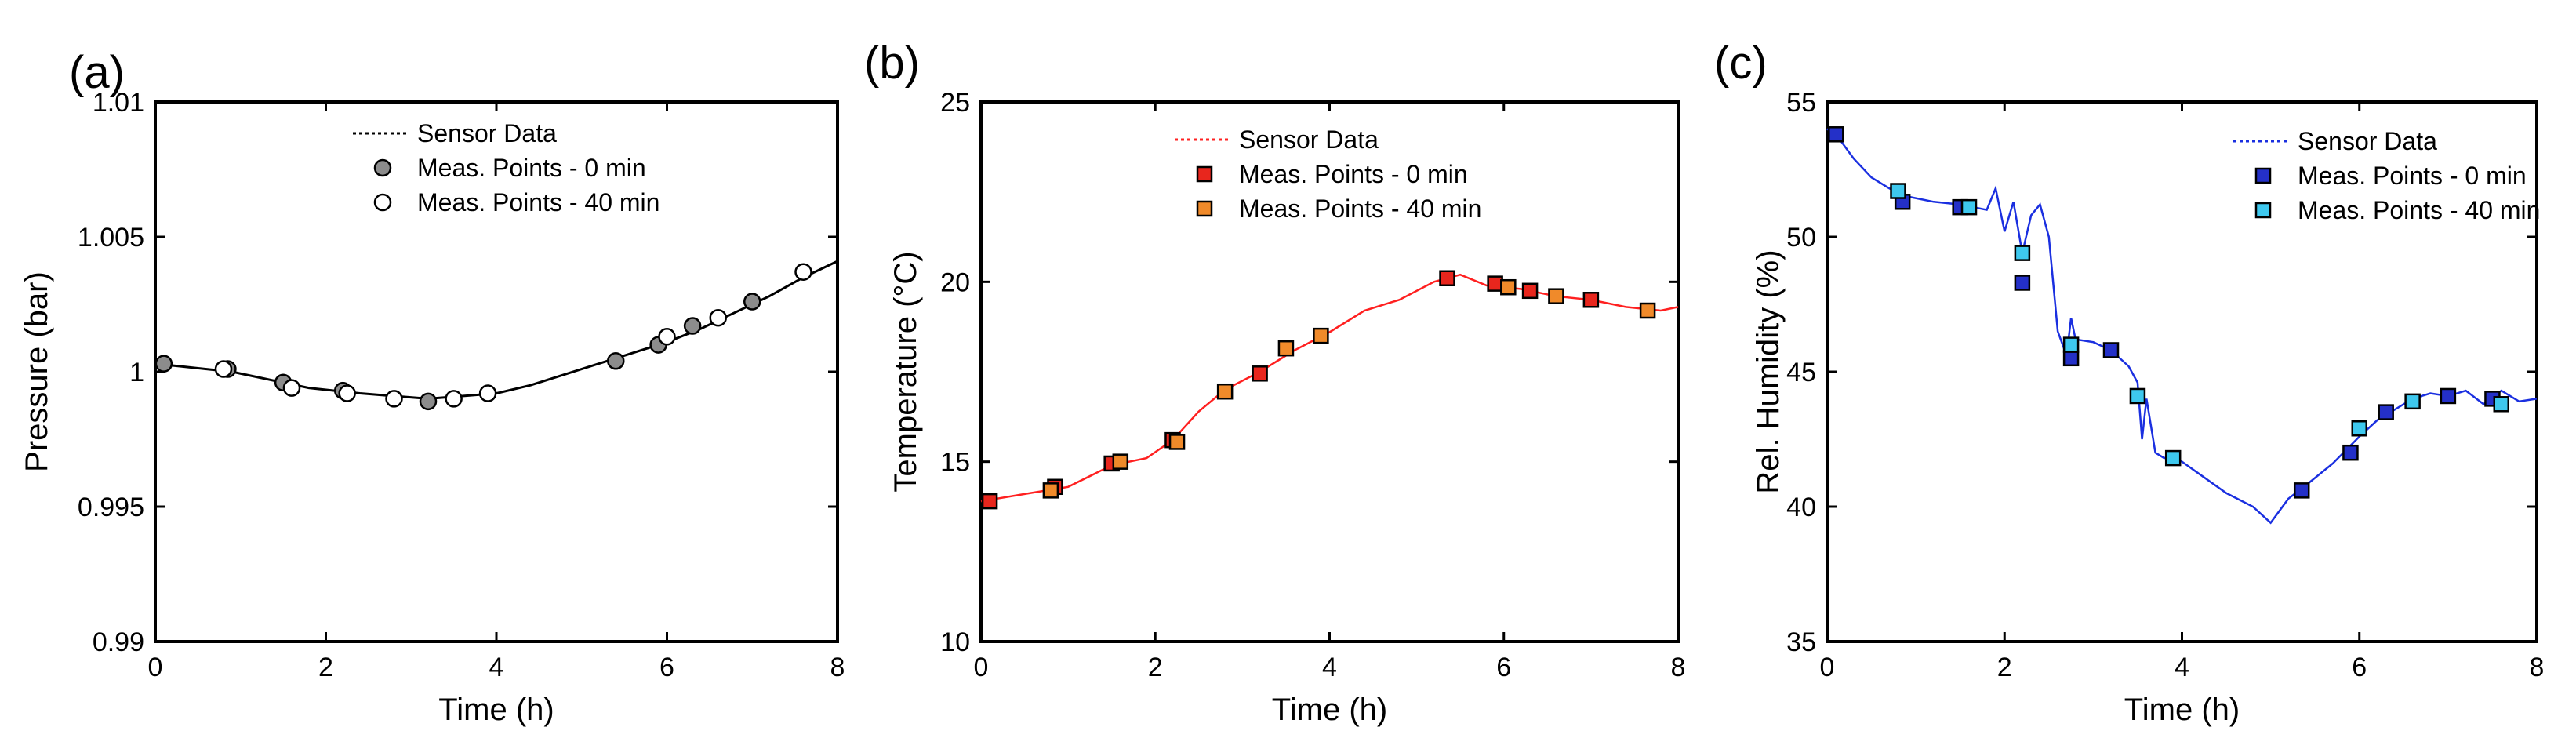 This screenshot has width=2576, height=749. What do you see at coordinates (1801, 238) in the screenshot?
I see `y-tick-label: 50` at bounding box center [1801, 238].